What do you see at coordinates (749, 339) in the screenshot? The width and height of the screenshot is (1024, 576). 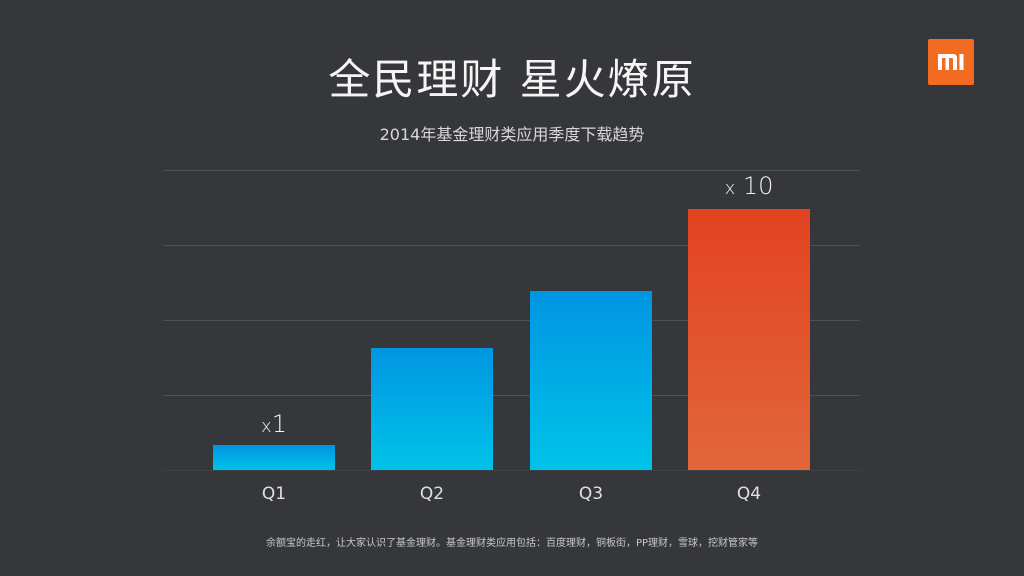 I see `bar-q4` at bounding box center [749, 339].